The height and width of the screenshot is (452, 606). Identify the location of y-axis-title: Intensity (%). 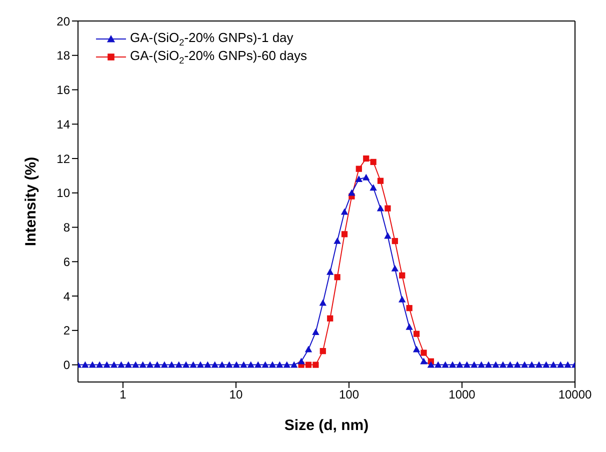
(31, 201).